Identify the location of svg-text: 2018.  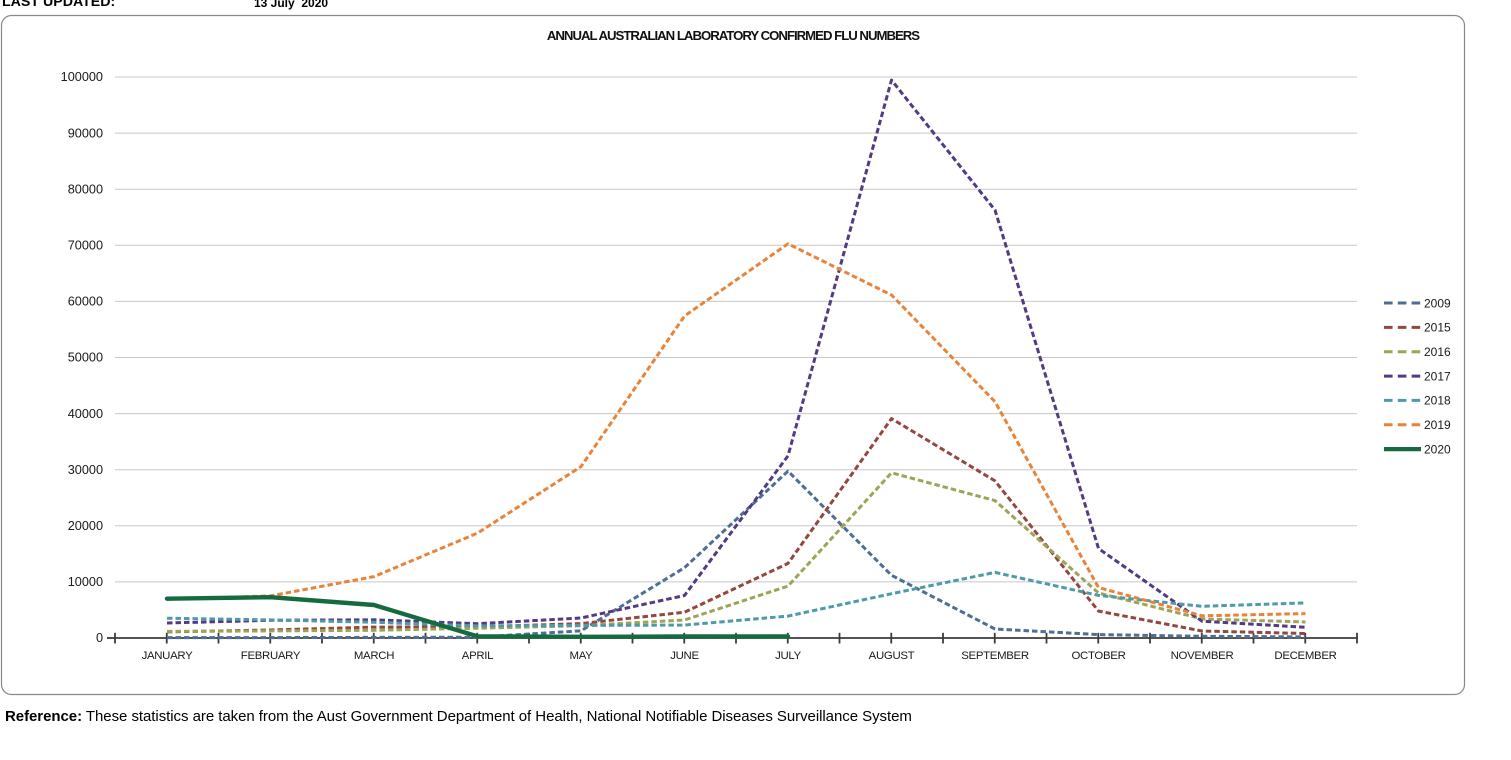
(1437, 401).